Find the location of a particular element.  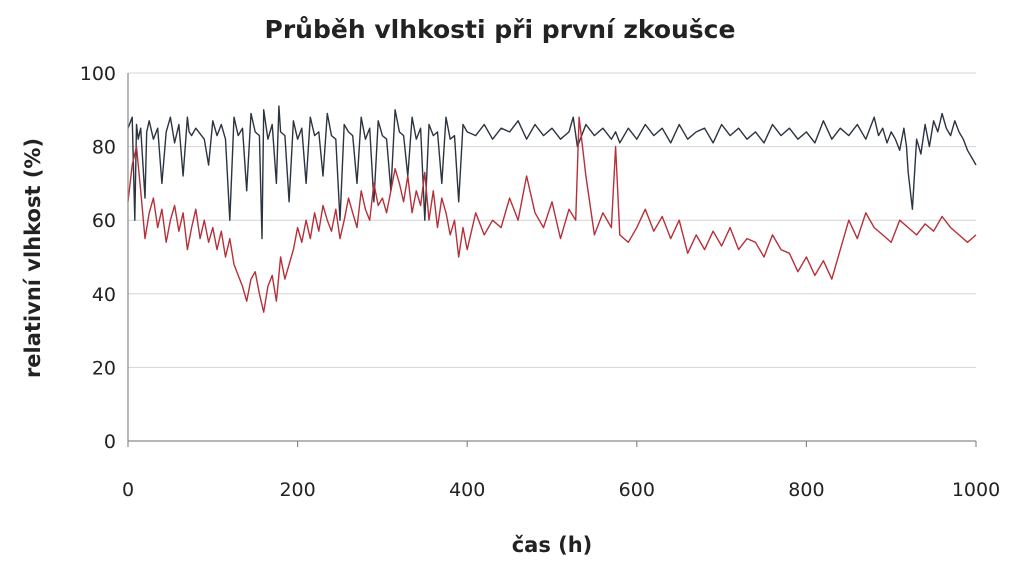

x-tick-label-200: 200 is located at coordinates (297, 490).